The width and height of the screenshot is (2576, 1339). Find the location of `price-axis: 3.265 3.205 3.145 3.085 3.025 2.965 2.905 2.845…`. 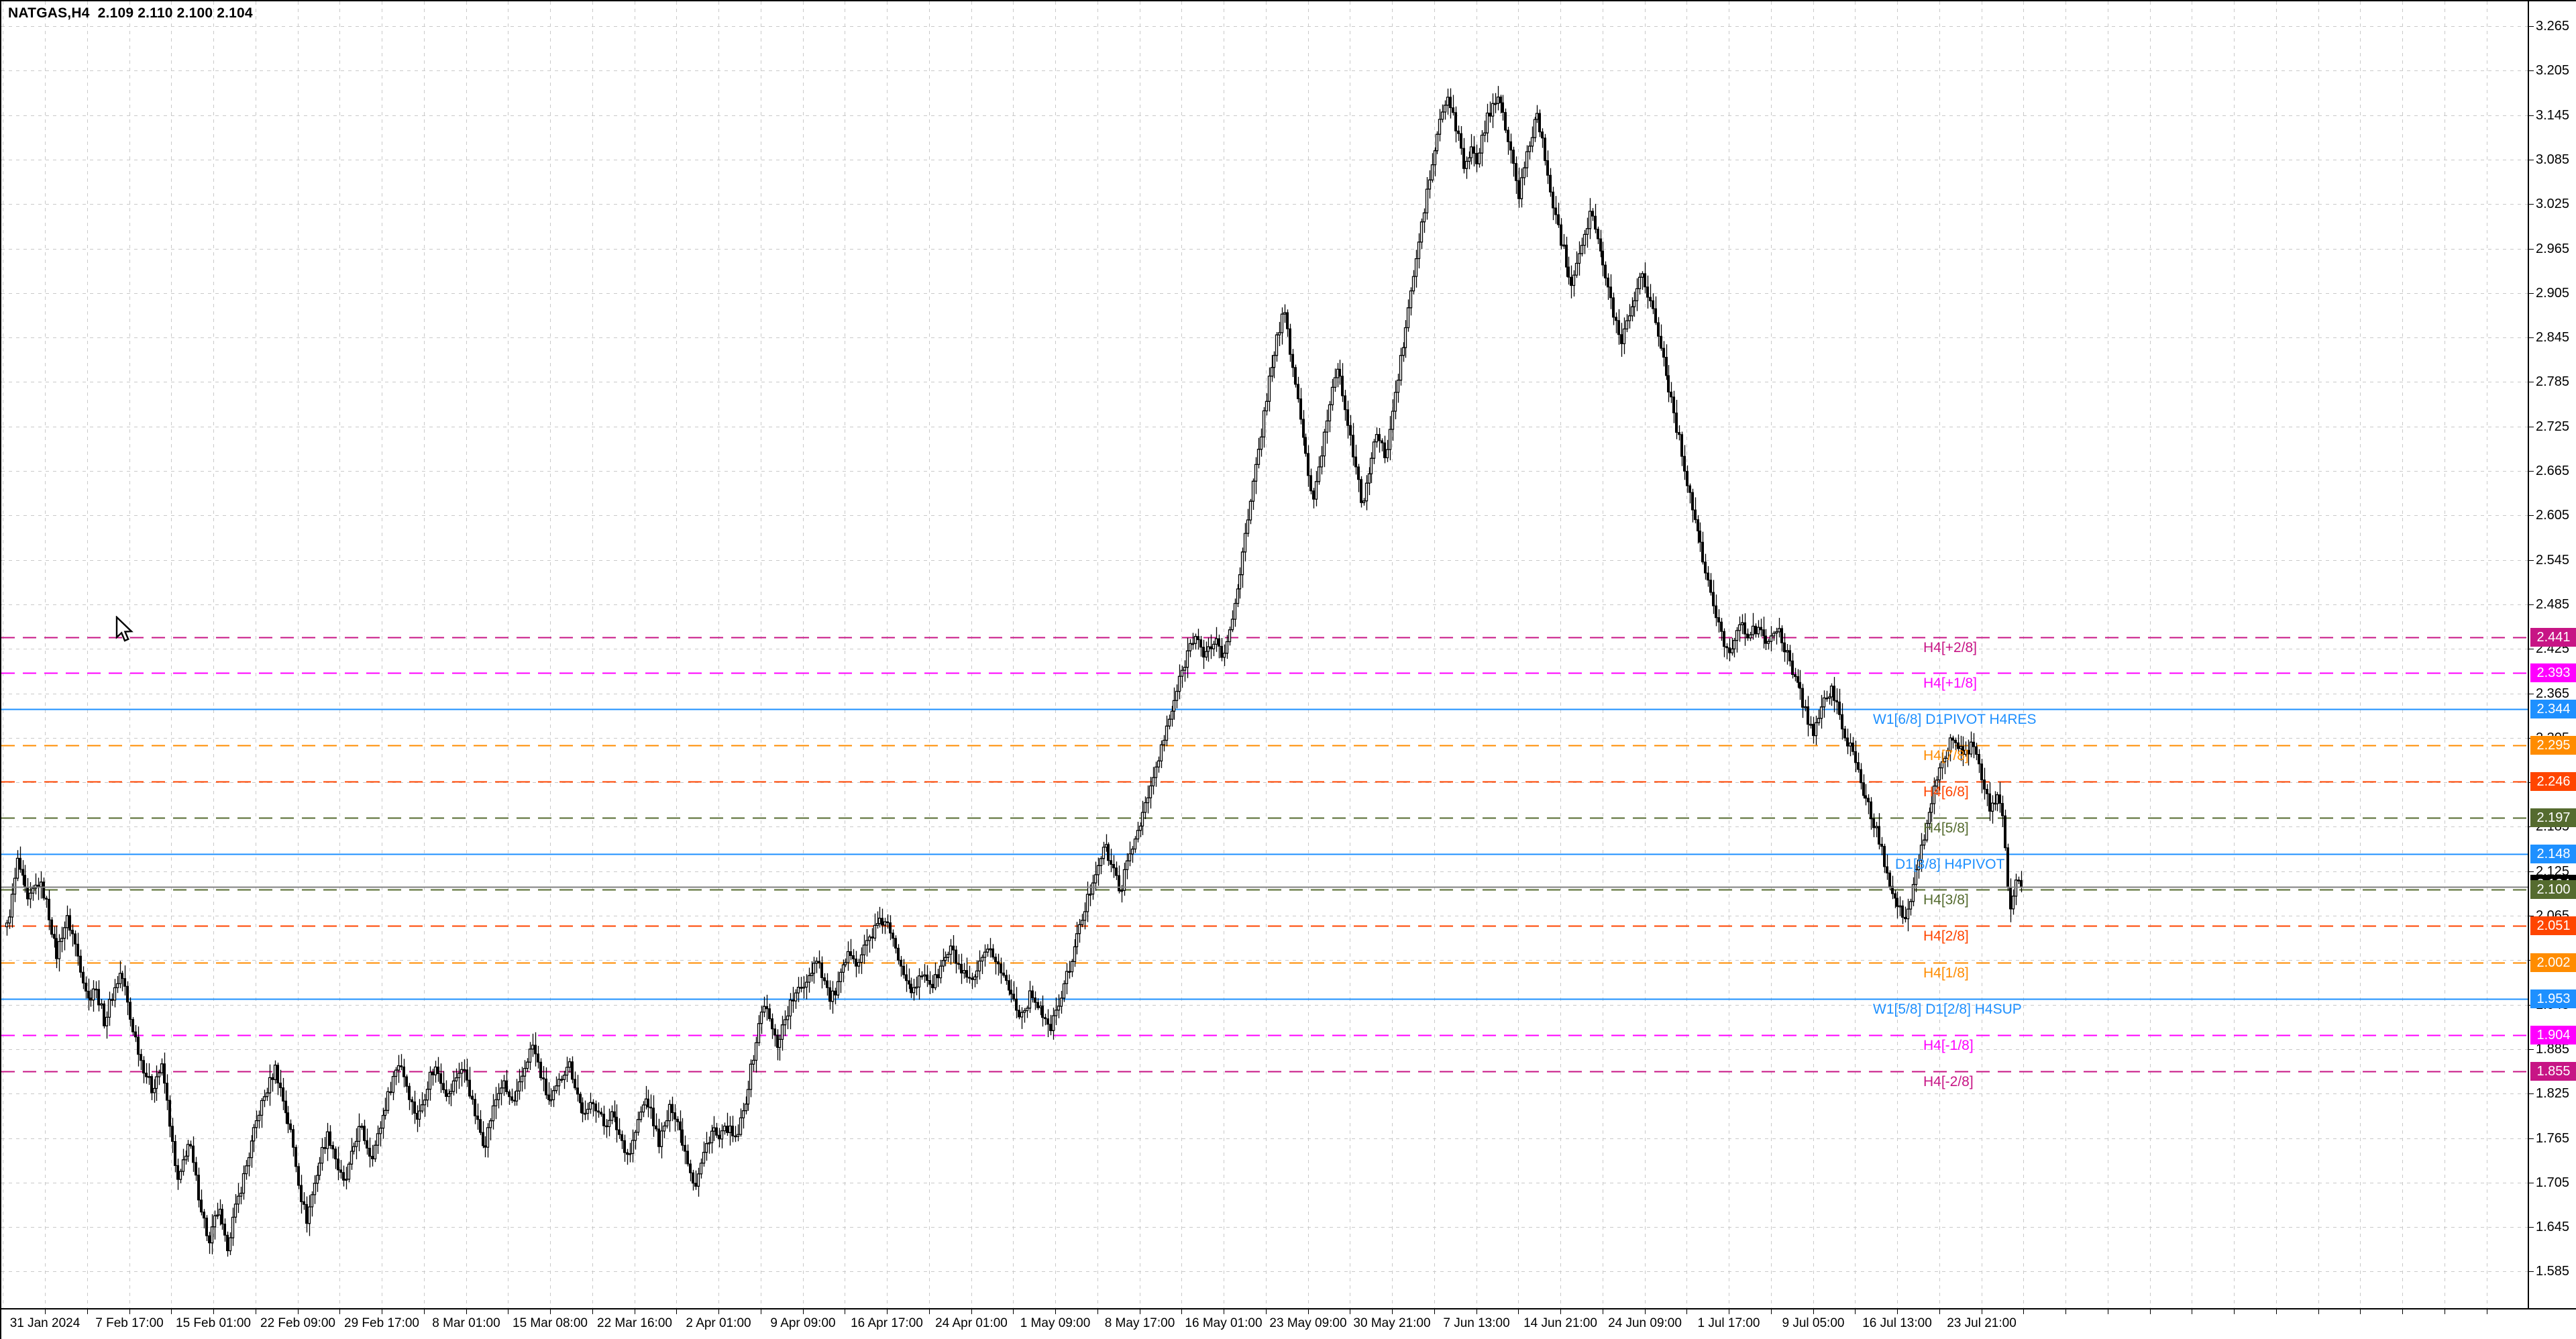

price-axis: 3.265 3.205 3.145 3.085 3.025 2.965 2.905 2.845… is located at coordinates (2552, 654).